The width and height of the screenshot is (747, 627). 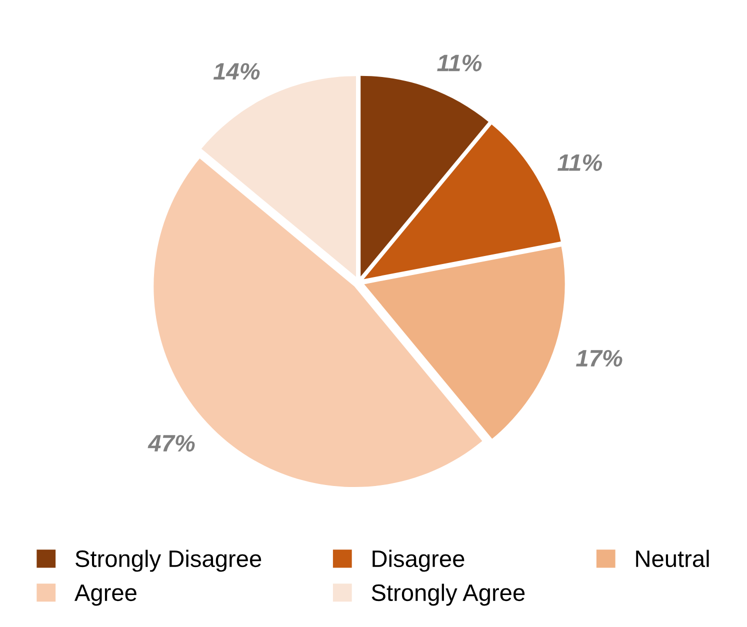 I want to click on legend-label: Strongly Agree, so click(x=448, y=595).